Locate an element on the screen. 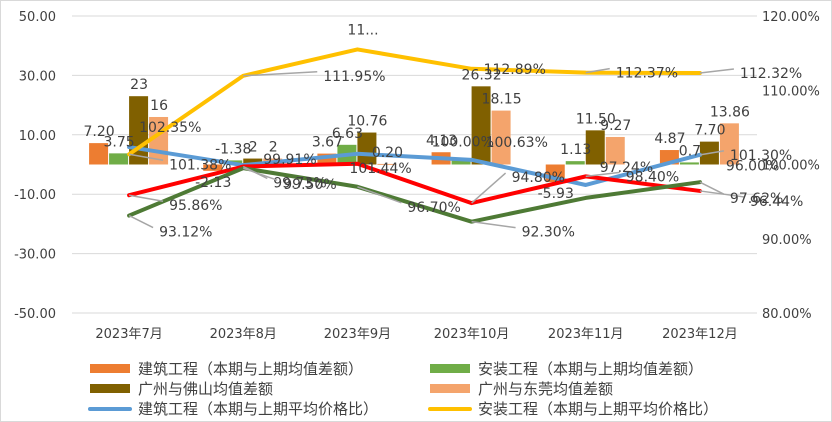  bar-data-label: 23 is located at coordinates (139, 85).